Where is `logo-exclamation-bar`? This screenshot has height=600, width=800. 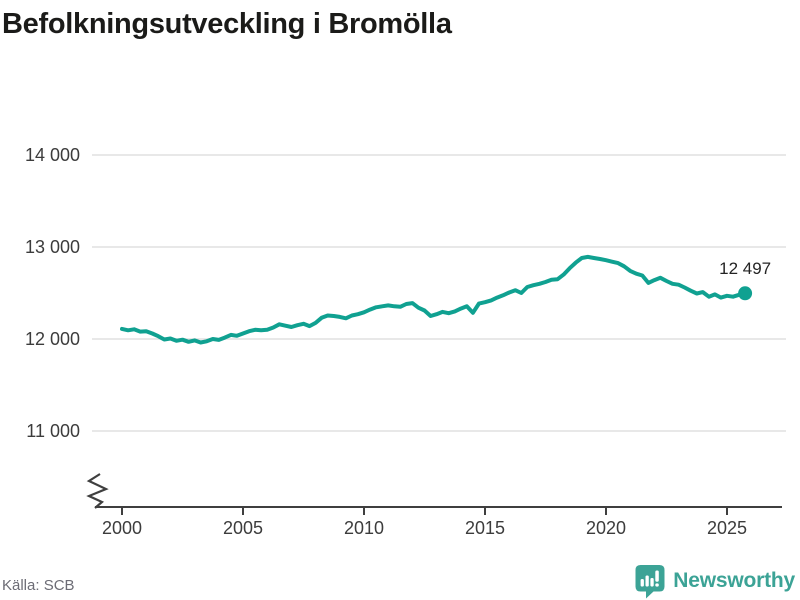
logo-exclamation-bar is located at coordinates (657, 576).